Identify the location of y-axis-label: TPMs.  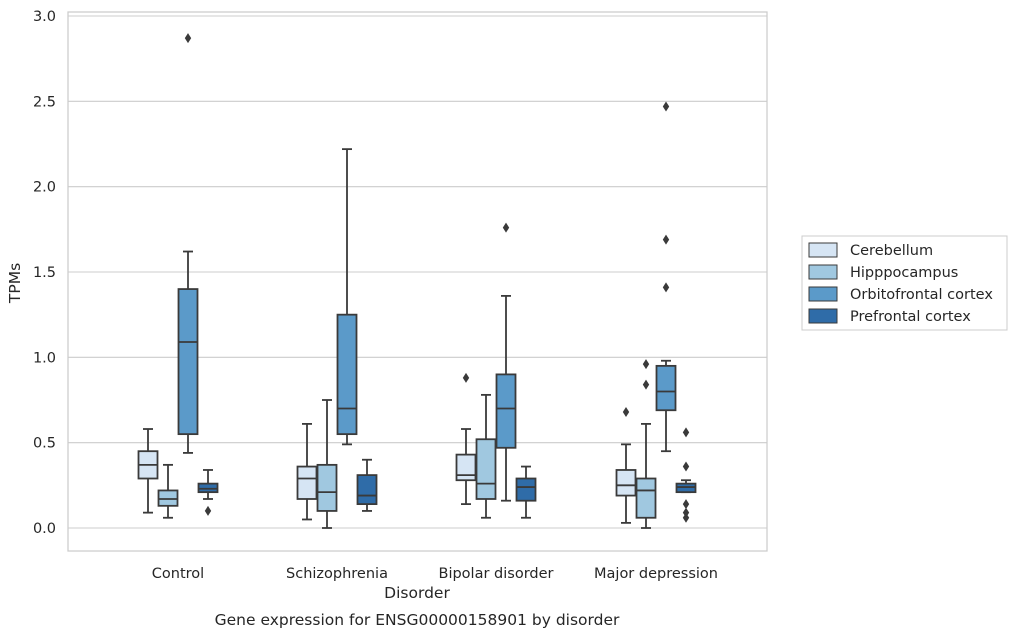
(15, 283).